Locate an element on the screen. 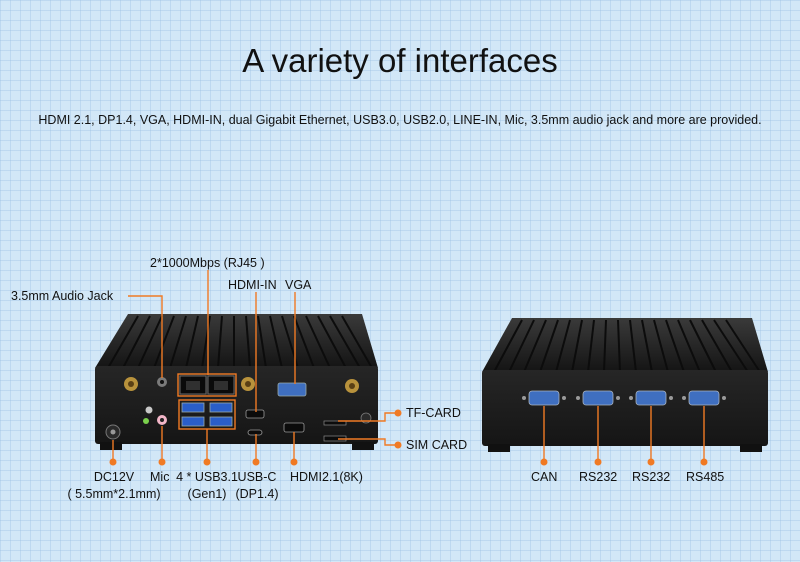  front-callout-lines is located at coordinates (255, 366).